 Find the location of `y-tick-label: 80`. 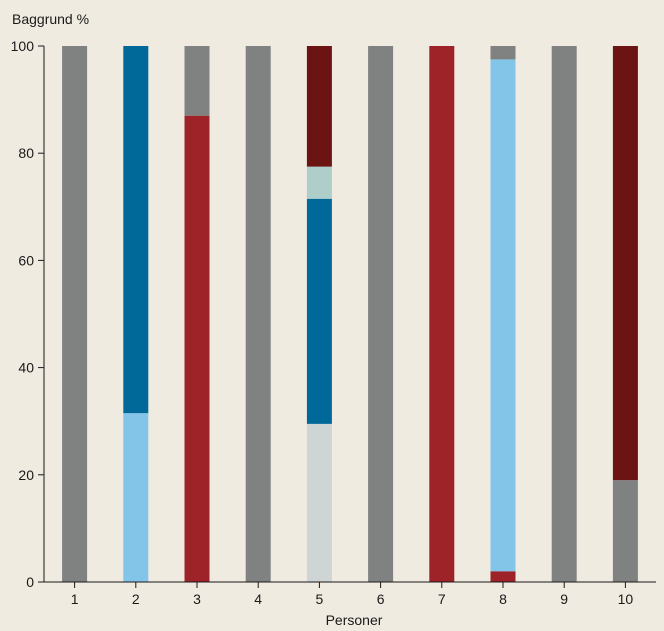

y-tick-label: 80 is located at coordinates (26, 153).